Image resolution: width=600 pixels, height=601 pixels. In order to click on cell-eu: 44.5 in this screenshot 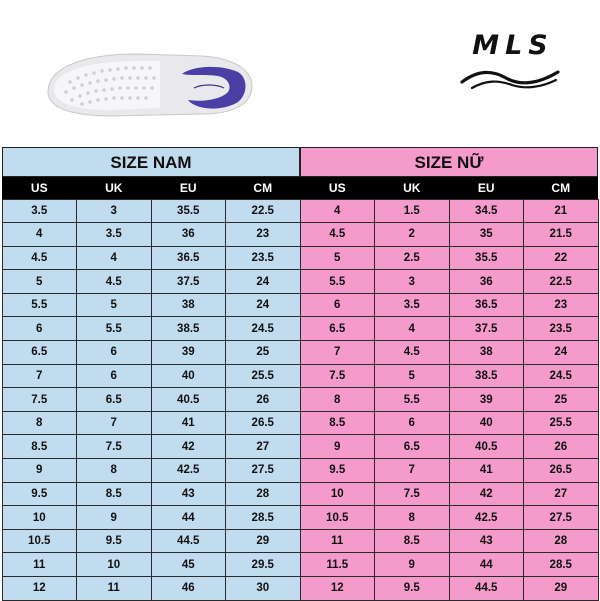, I will do `click(188, 541)`.